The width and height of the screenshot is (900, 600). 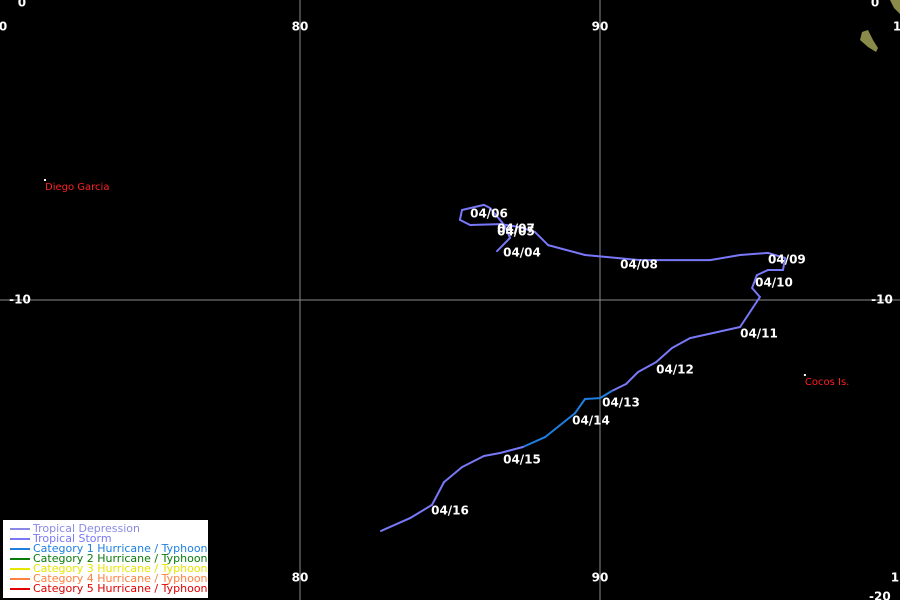 I want to click on date-label: 04/16, so click(x=450, y=510).